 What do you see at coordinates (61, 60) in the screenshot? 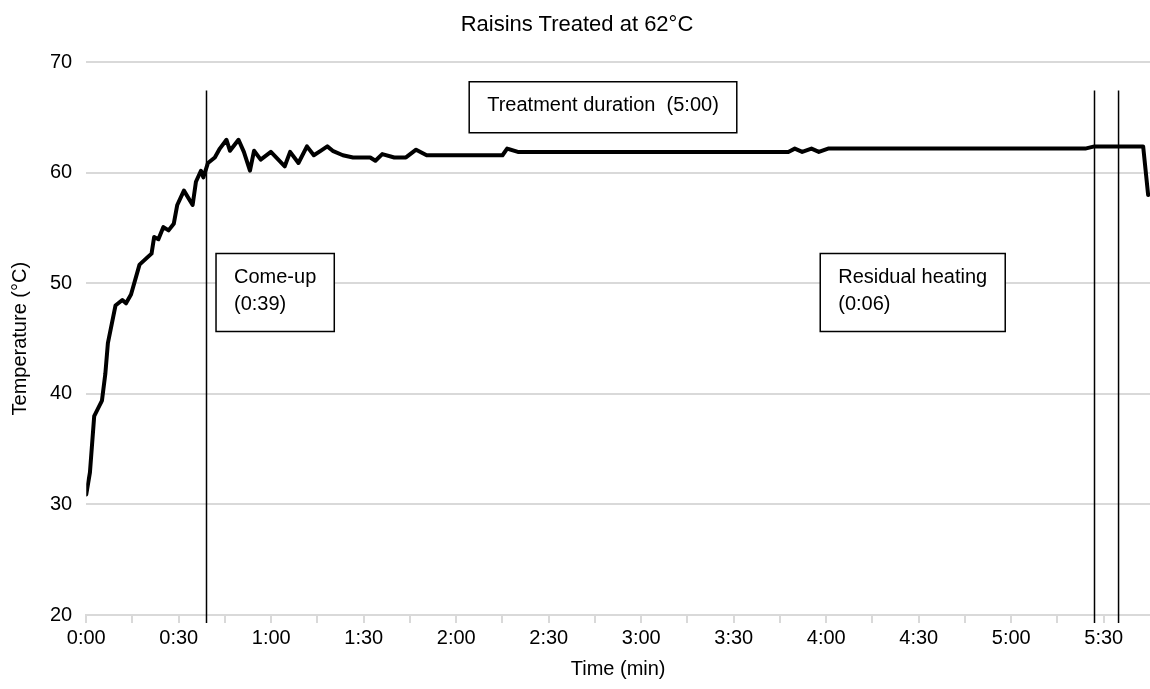
I see `y-tick-label: 70` at bounding box center [61, 60].